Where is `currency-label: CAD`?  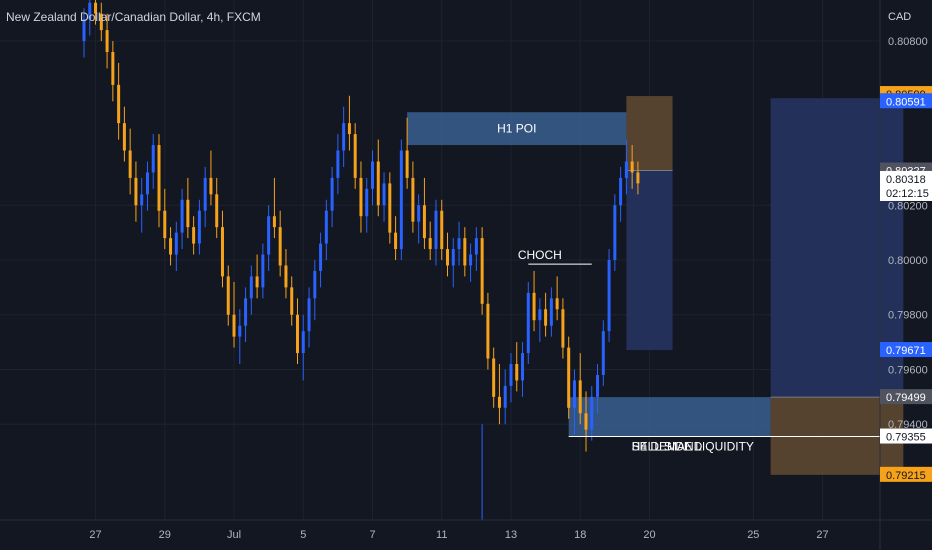
currency-label: CAD is located at coordinates (899, 17).